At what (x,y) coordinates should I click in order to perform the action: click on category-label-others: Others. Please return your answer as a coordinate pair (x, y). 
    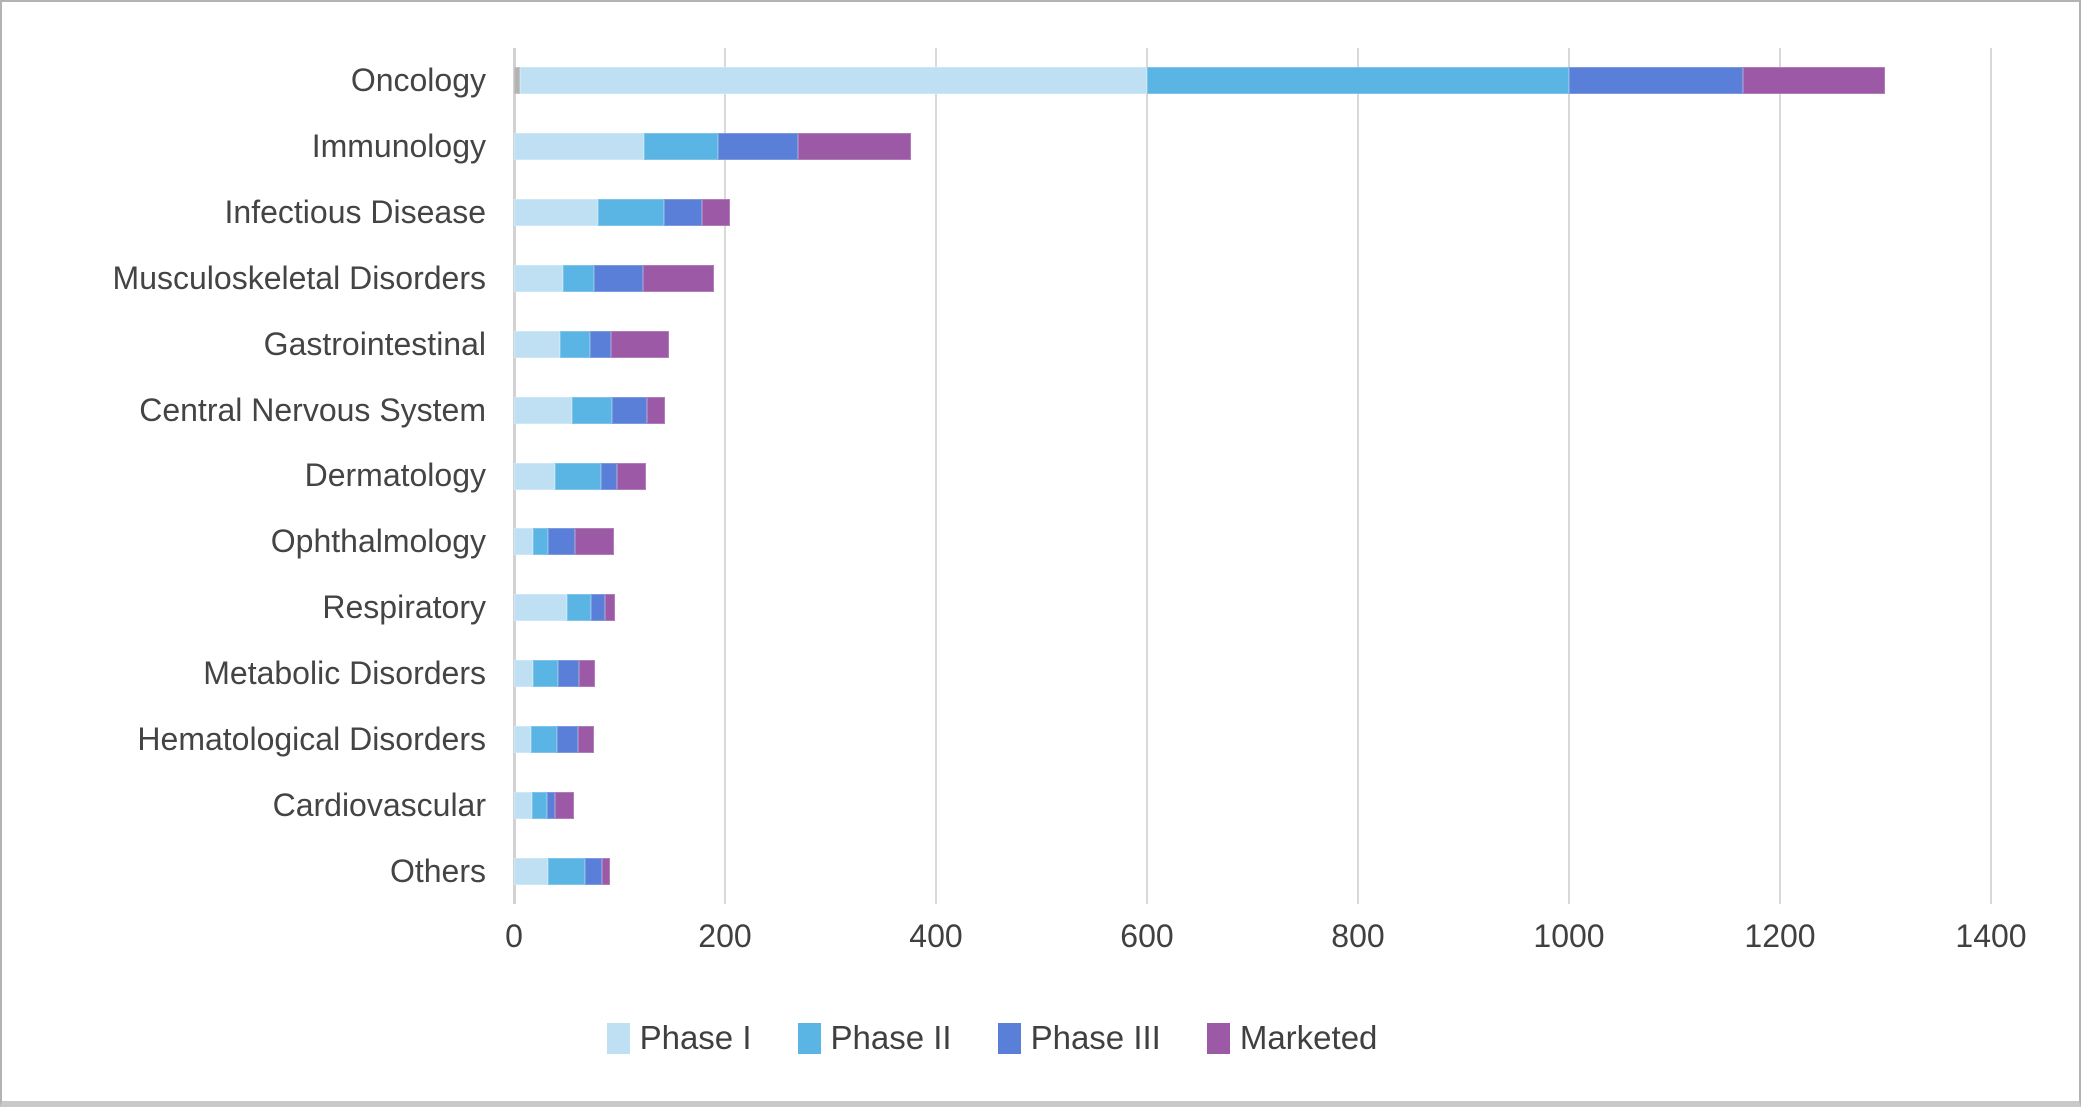
    Looking at the image, I should click on (437, 870).